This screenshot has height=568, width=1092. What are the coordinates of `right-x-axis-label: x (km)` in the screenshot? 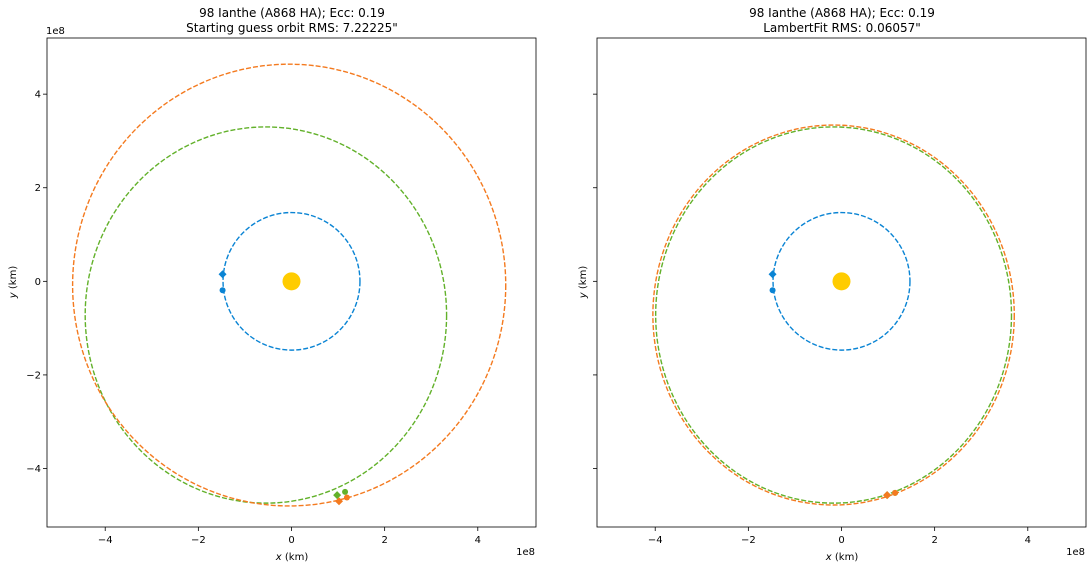 It's located at (842, 557).